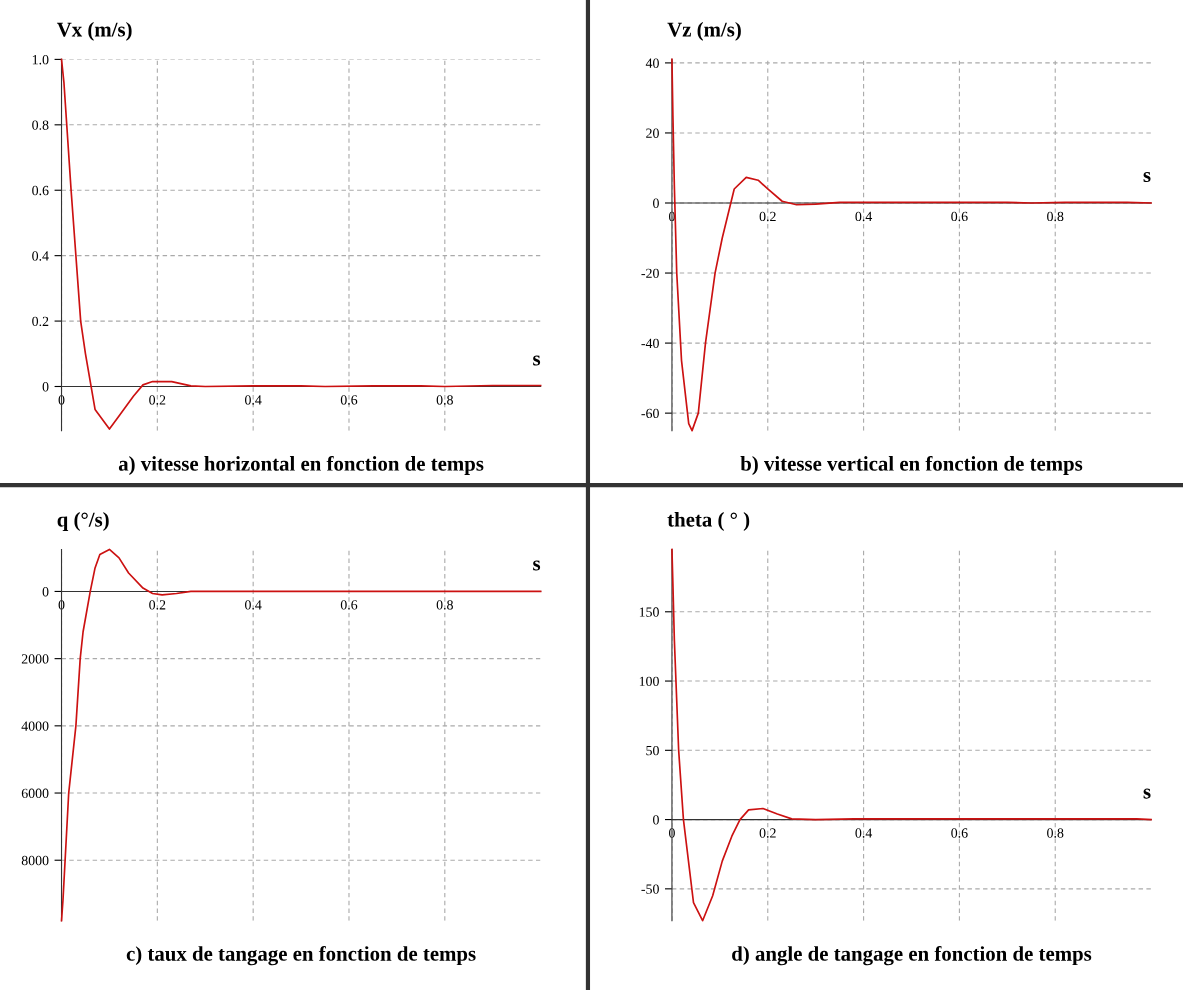 The width and height of the screenshot is (1183, 990). Describe the element at coordinates (652, 133) in the screenshot. I see `y-tick-label: 20` at that location.